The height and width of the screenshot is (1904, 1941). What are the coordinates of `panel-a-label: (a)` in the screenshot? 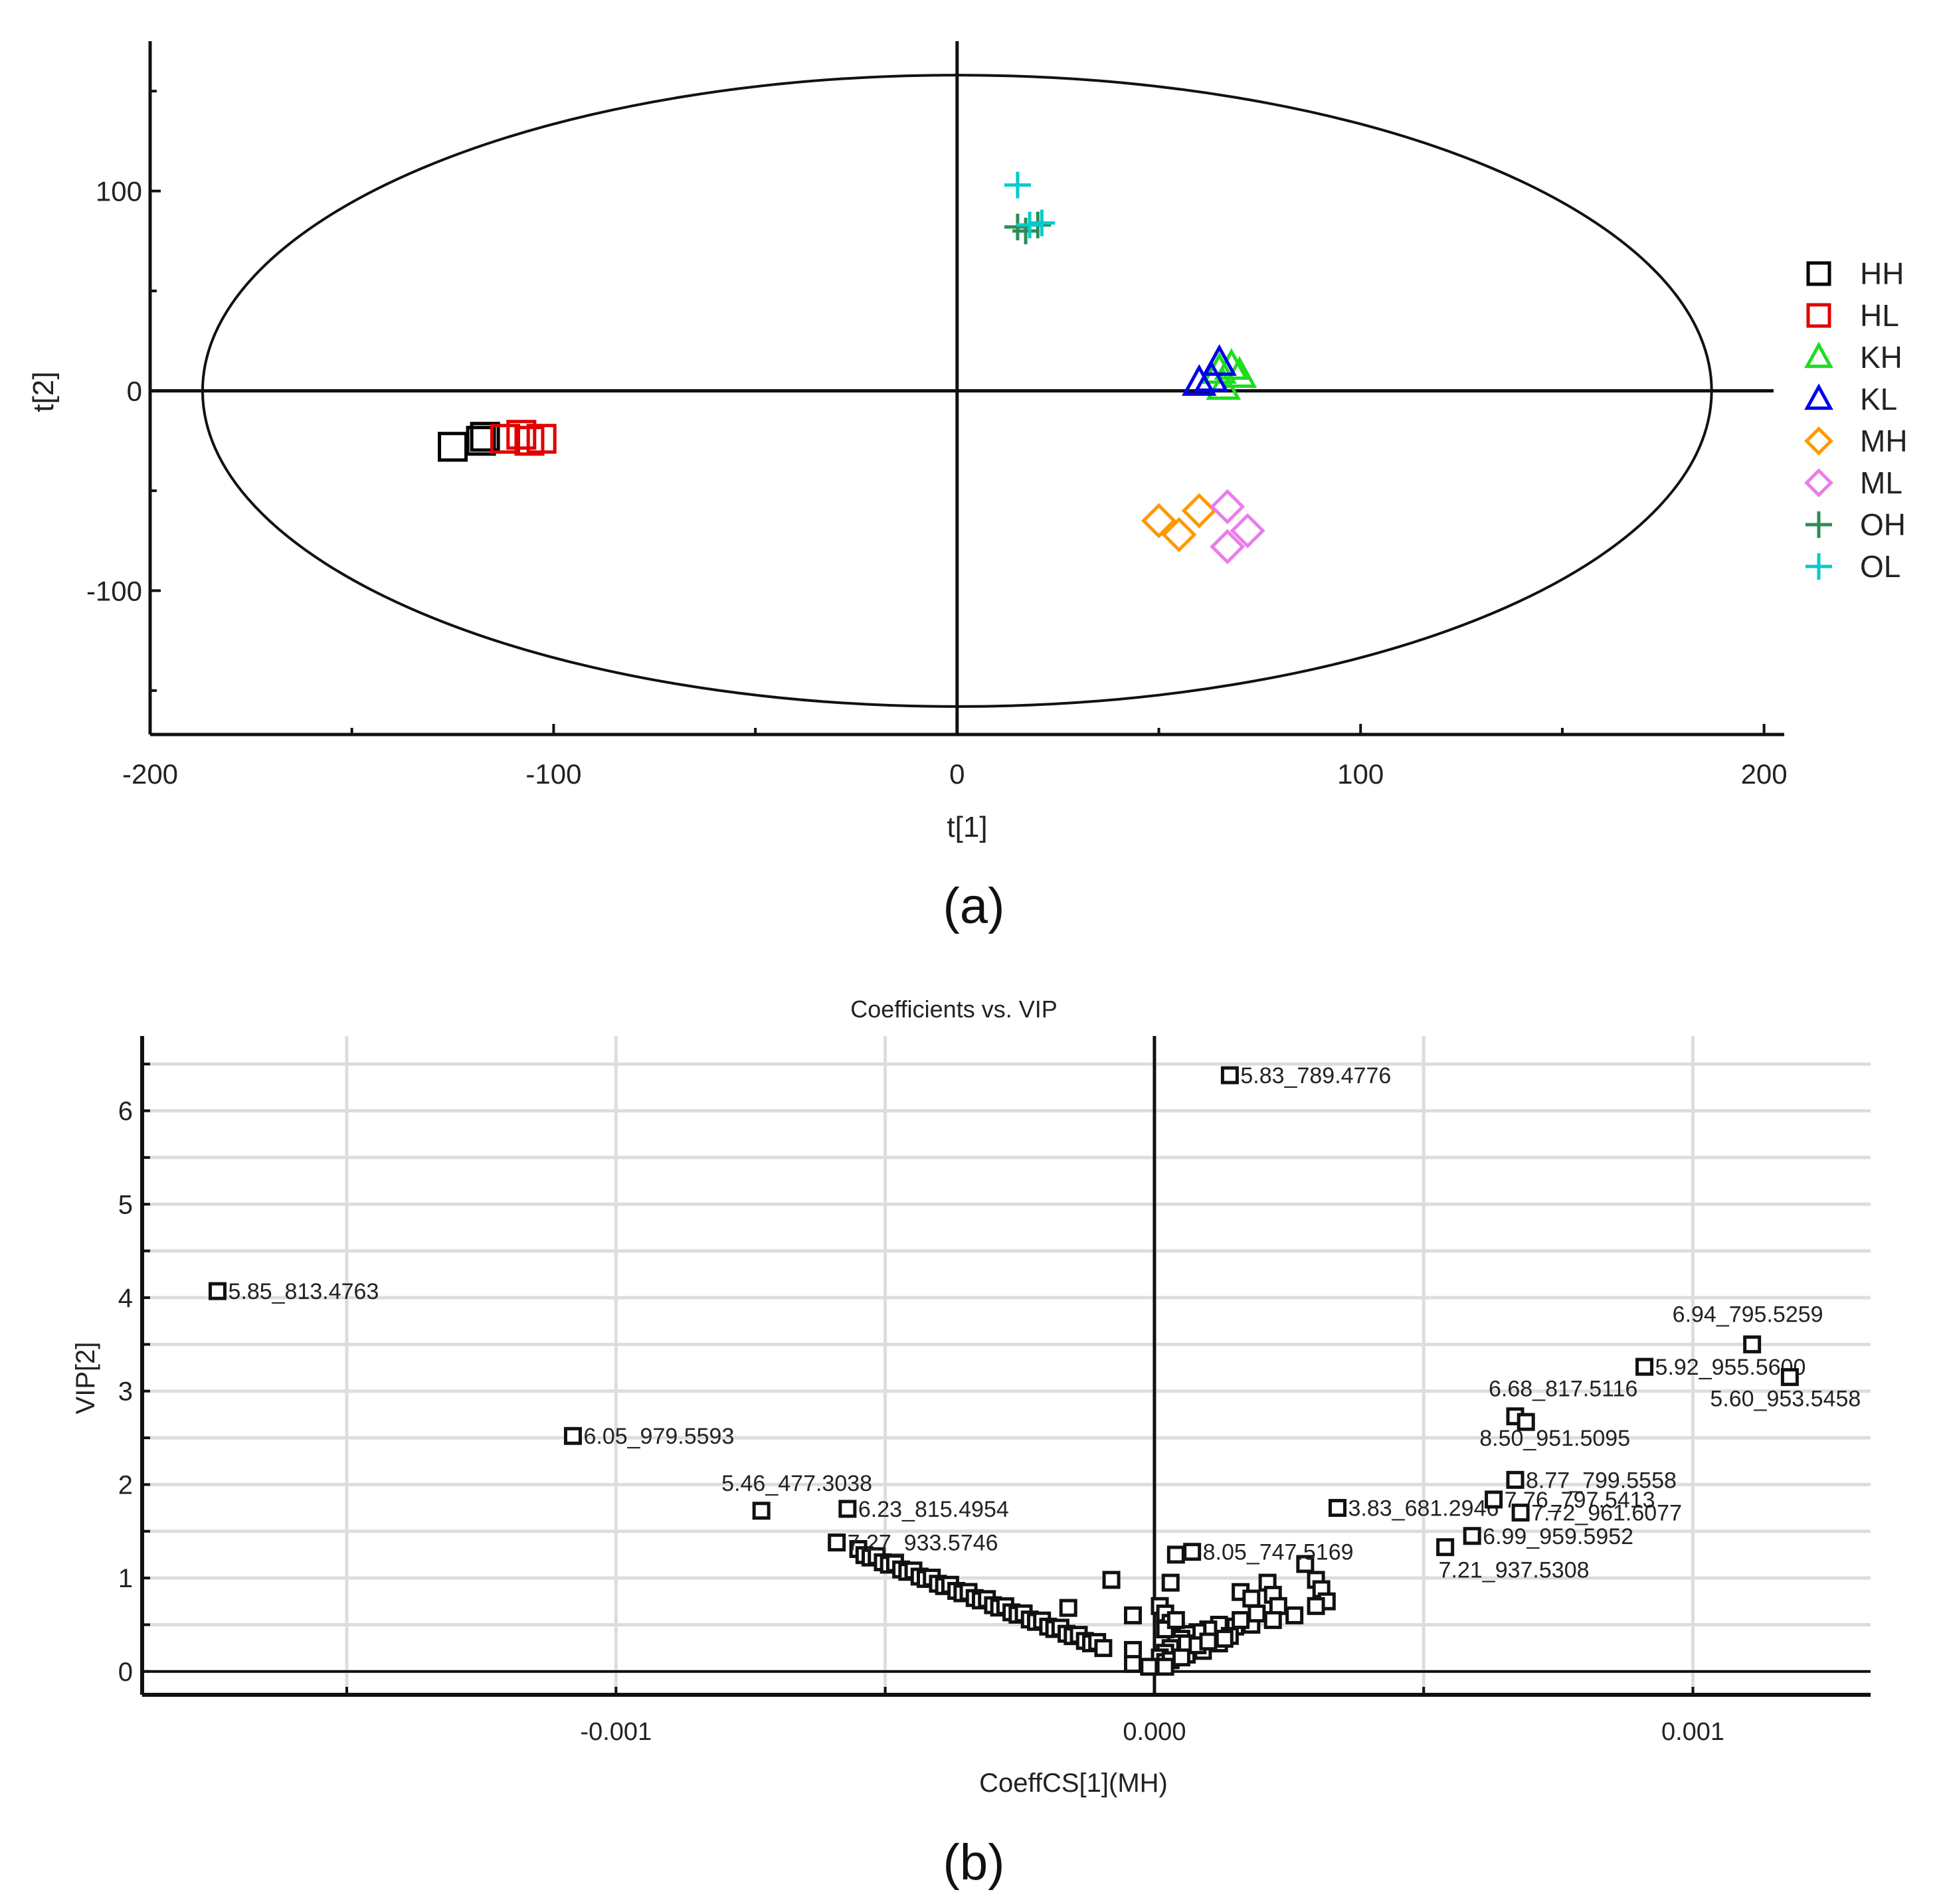 It's located at (974, 906).